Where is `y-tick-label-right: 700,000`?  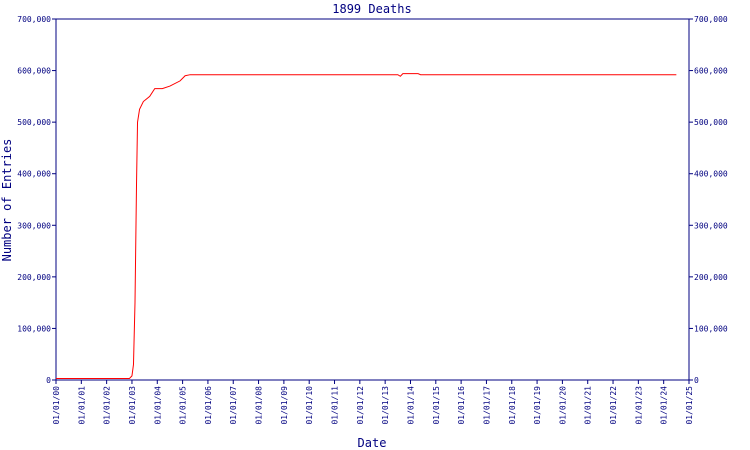
y-tick-label-right: 700,000 is located at coordinates (711, 19).